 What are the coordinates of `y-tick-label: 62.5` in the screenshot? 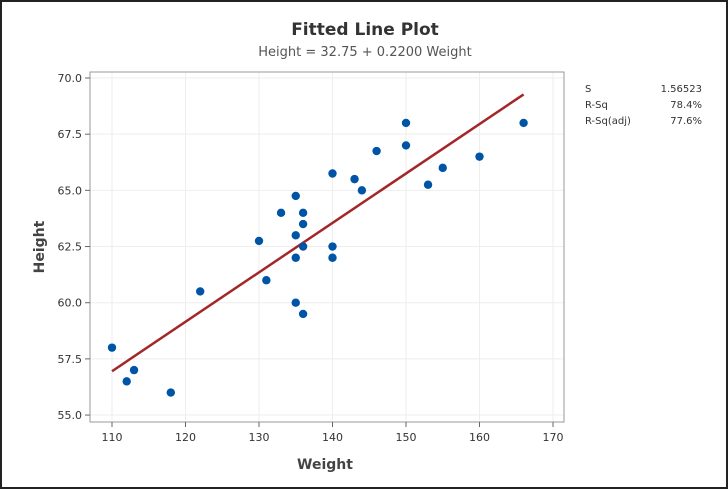 It's located at (70, 247).